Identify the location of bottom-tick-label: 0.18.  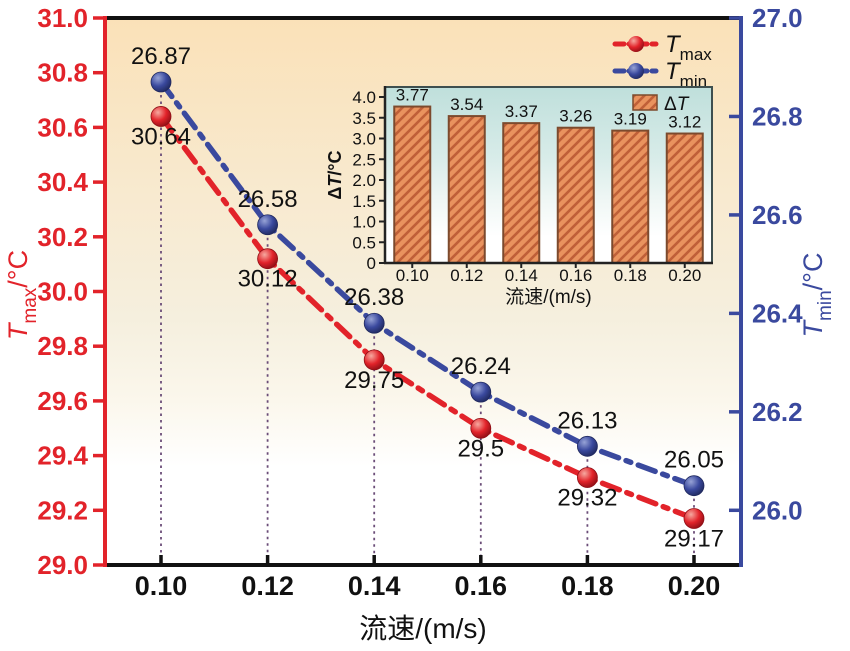
(587, 586).